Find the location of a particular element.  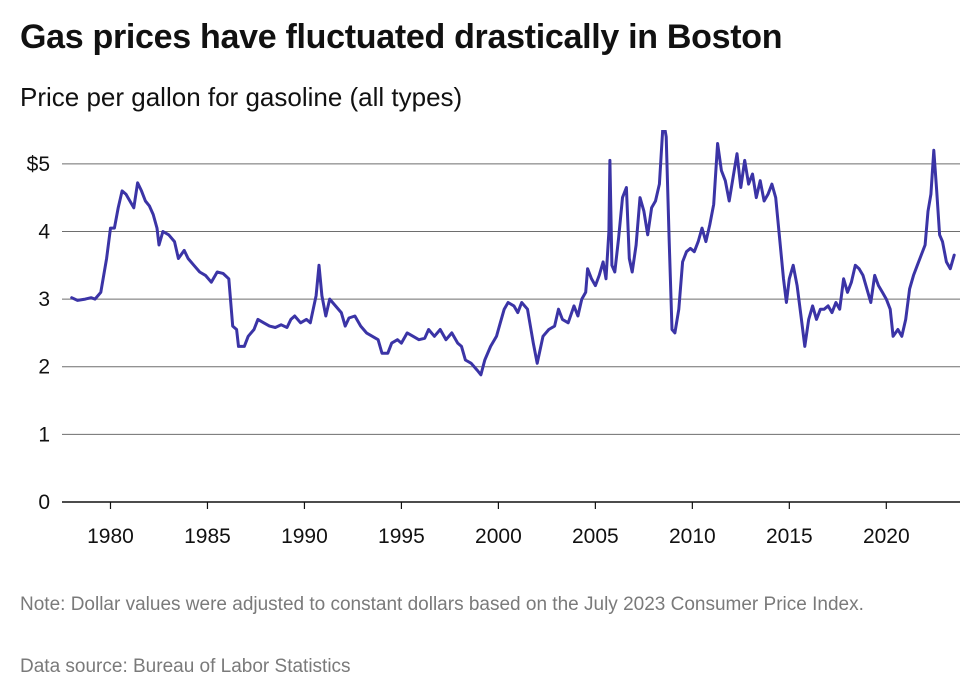

y-tick-label: $5 is located at coordinates (38, 164).